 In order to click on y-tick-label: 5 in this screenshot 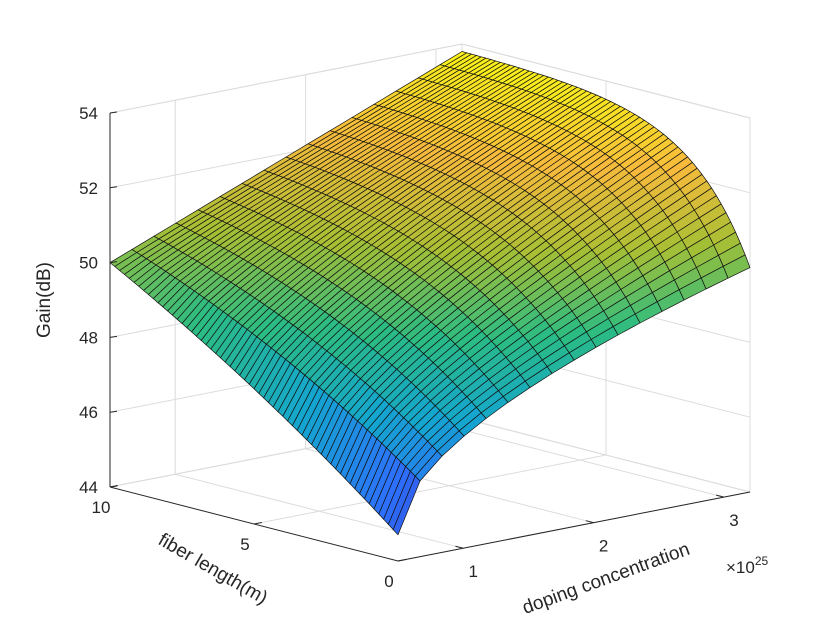, I will do `click(244, 544)`.